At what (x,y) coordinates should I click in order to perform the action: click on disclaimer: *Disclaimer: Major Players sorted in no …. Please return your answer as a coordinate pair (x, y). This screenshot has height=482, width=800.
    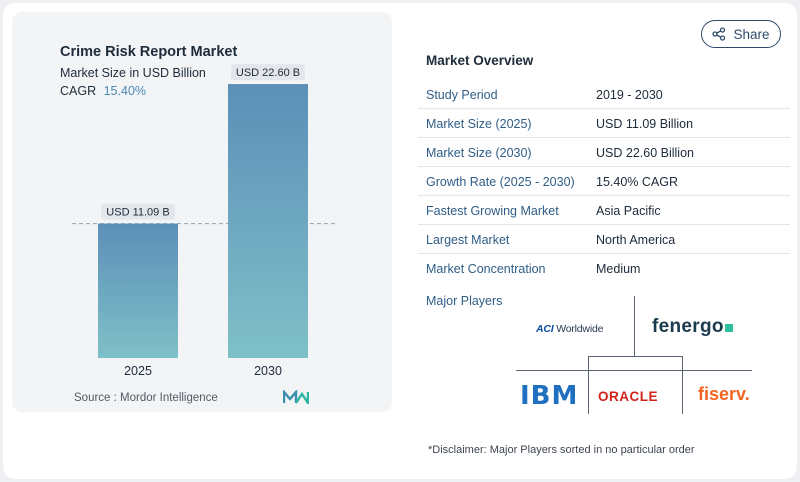
    Looking at the image, I should click on (561, 450).